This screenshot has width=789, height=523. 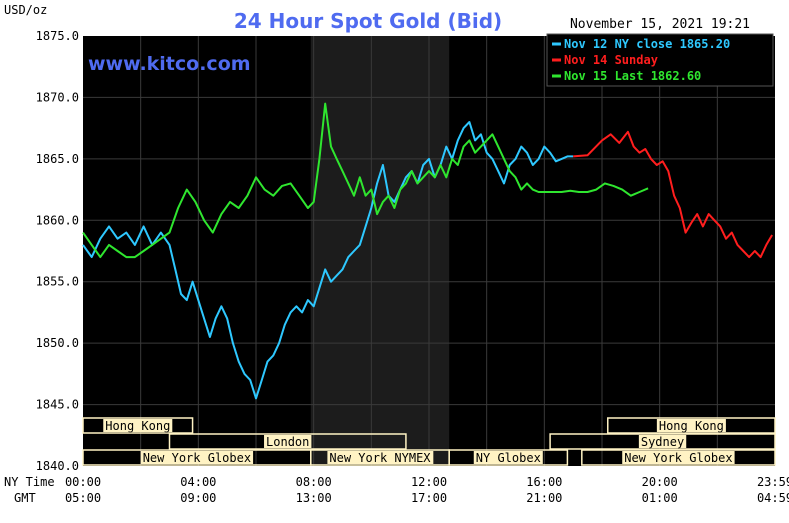 I want to click on session-label: London, so click(x=287, y=442).